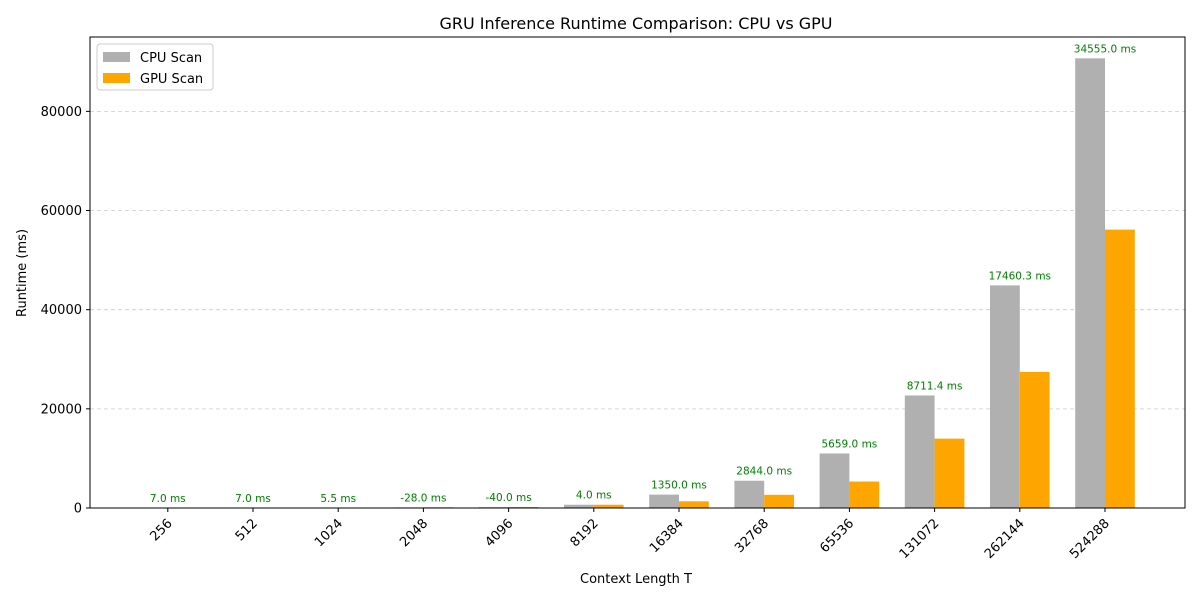  I want to click on x-tick-label: 512, so click(247, 530).